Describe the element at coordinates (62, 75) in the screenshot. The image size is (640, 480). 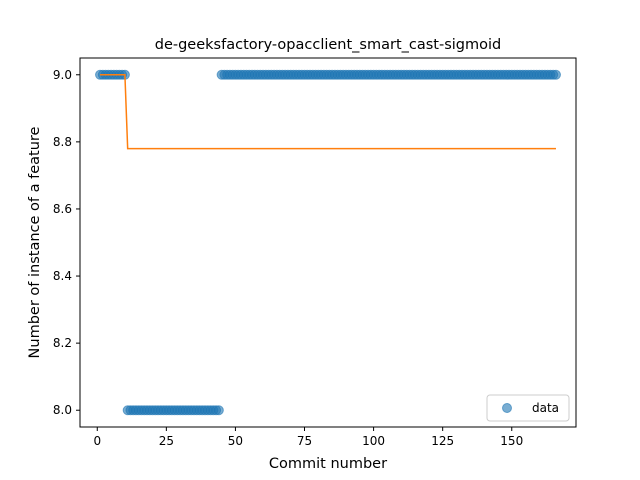
I see `y-tick-label: 9.0` at that location.